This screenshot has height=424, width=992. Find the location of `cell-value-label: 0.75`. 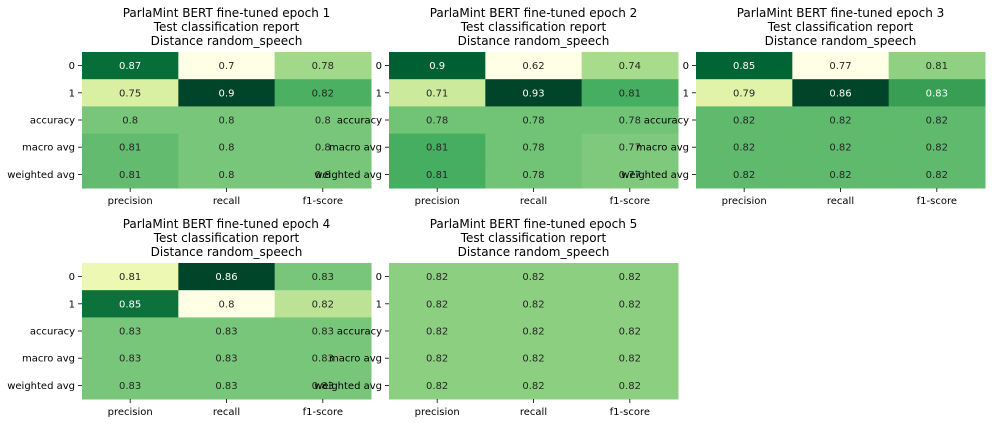

cell-value-label: 0.75 is located at coordinates (130, 93).